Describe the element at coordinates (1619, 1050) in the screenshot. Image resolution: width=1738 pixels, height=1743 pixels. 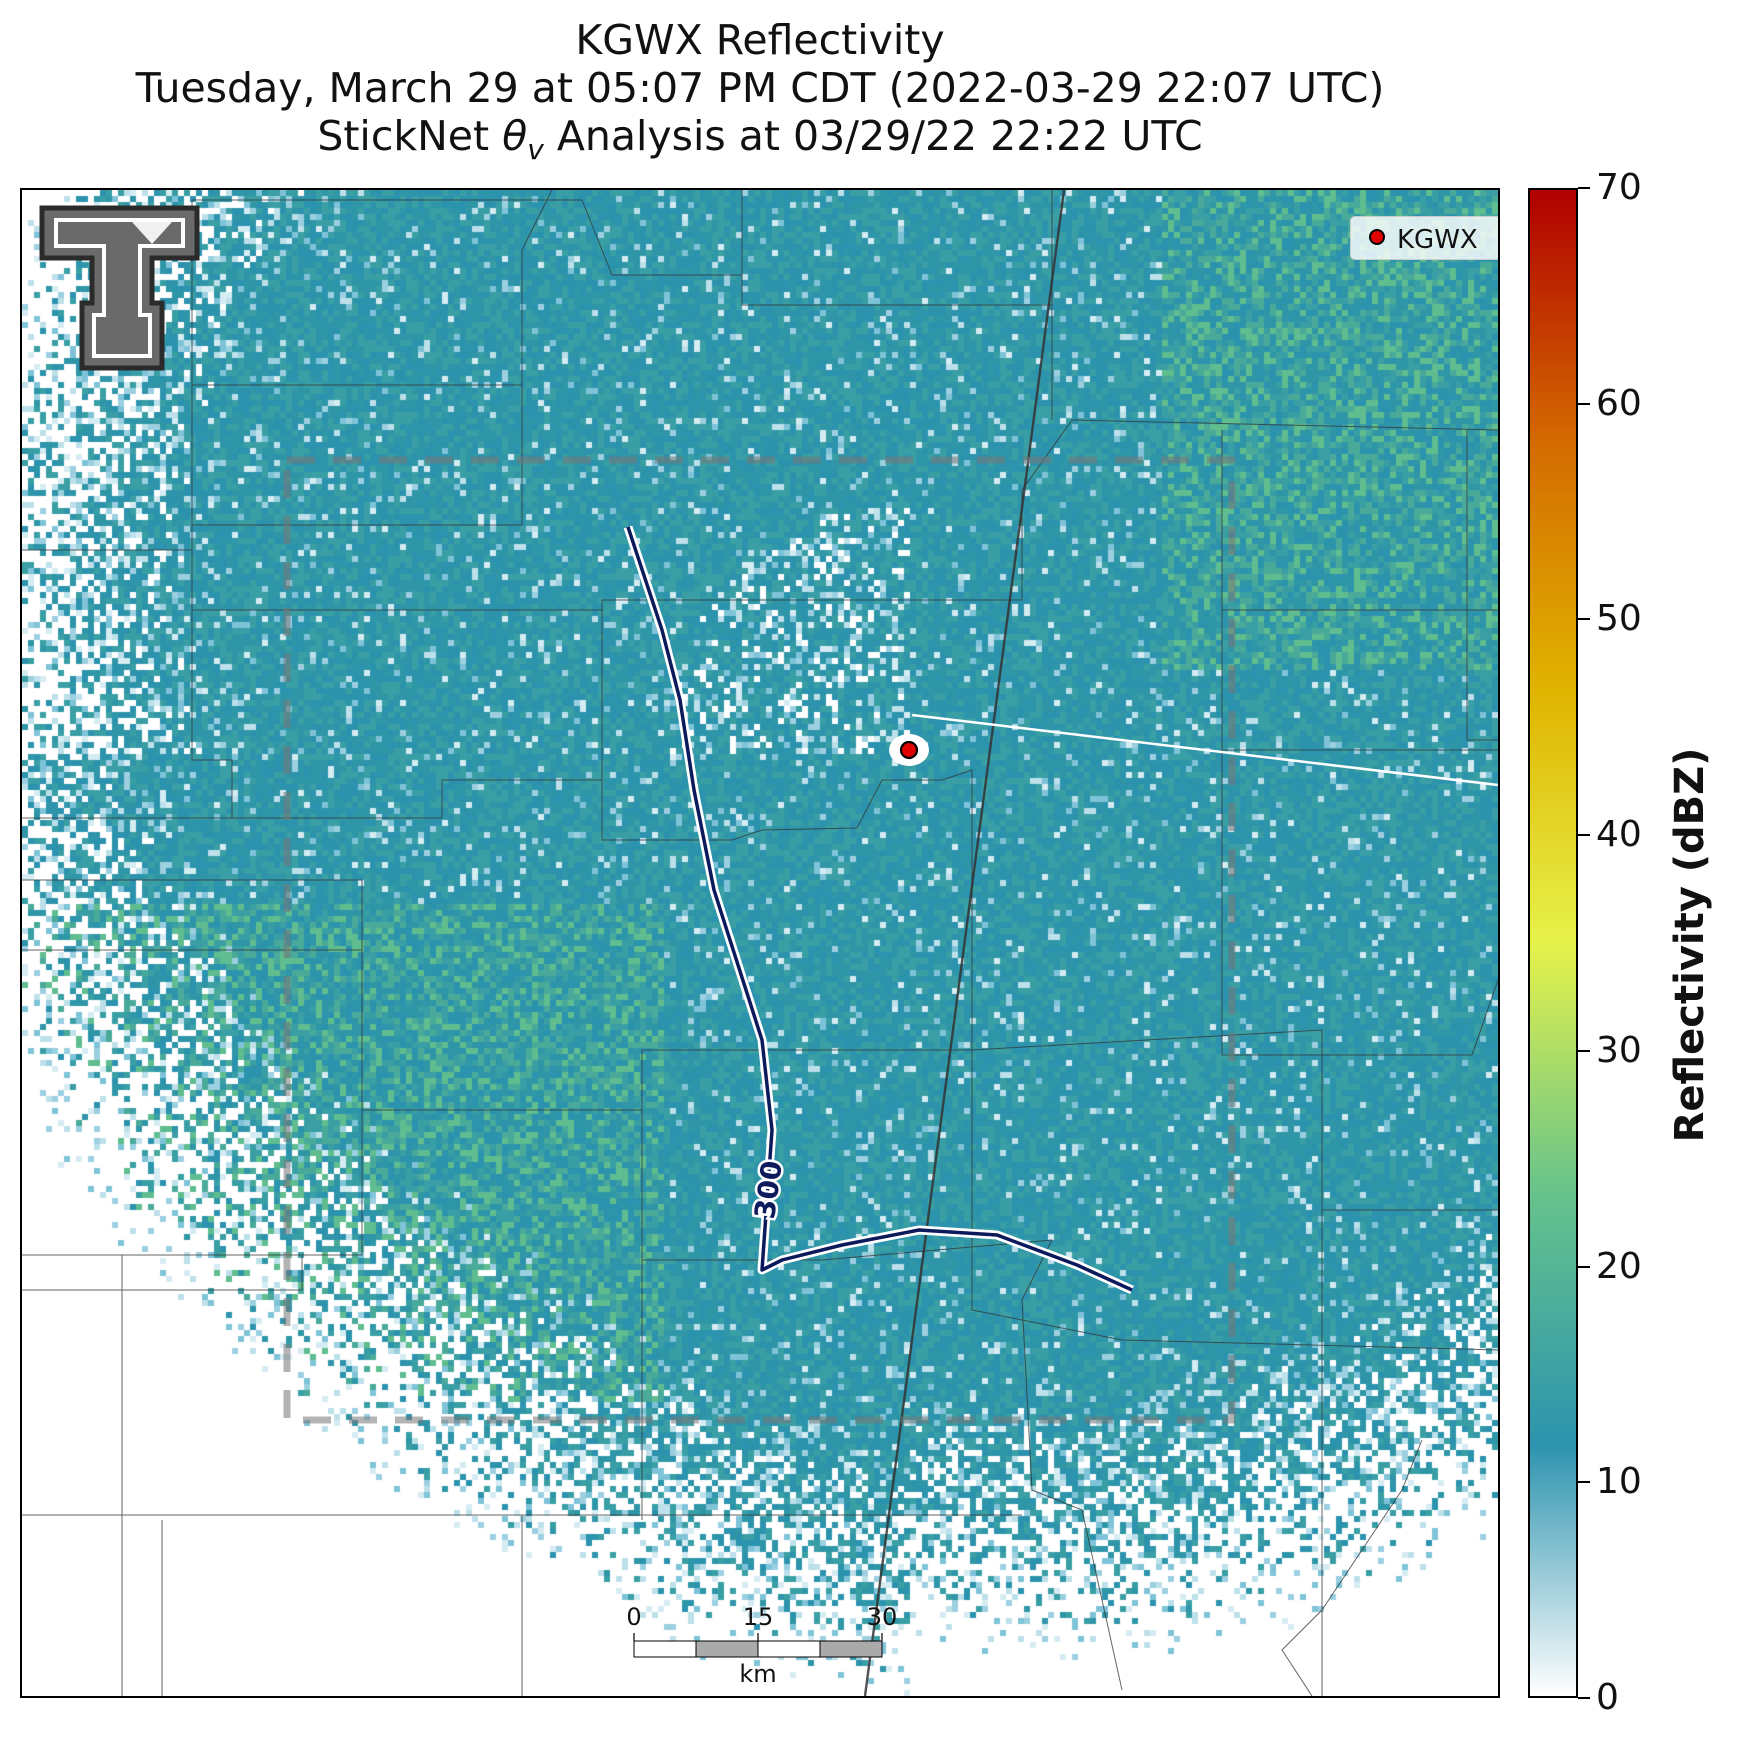
I see `colorbar-tick-label: 30` at that location.